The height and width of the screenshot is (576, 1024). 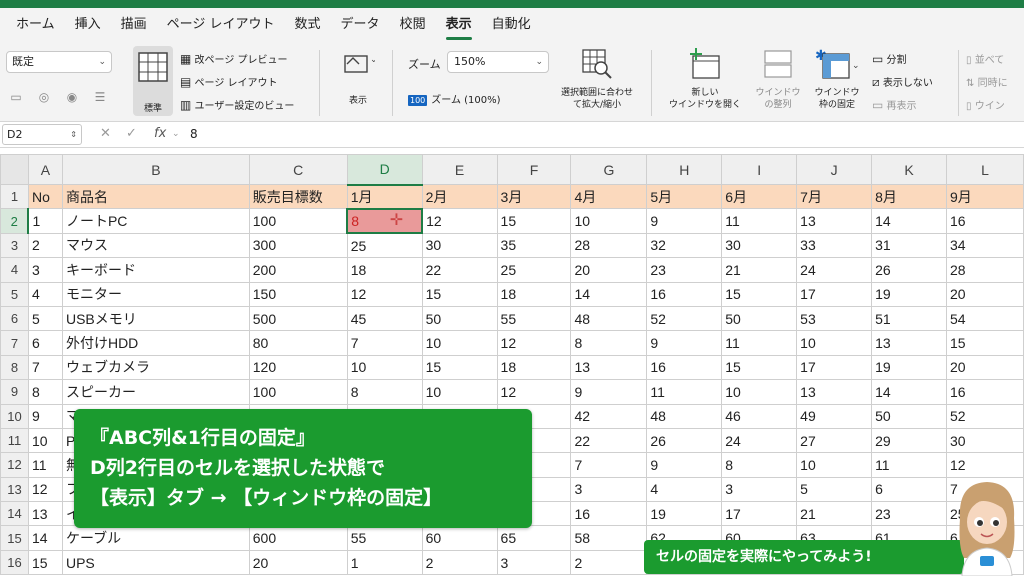 I want to click on cell: 5月, so click(x=684, y=196).